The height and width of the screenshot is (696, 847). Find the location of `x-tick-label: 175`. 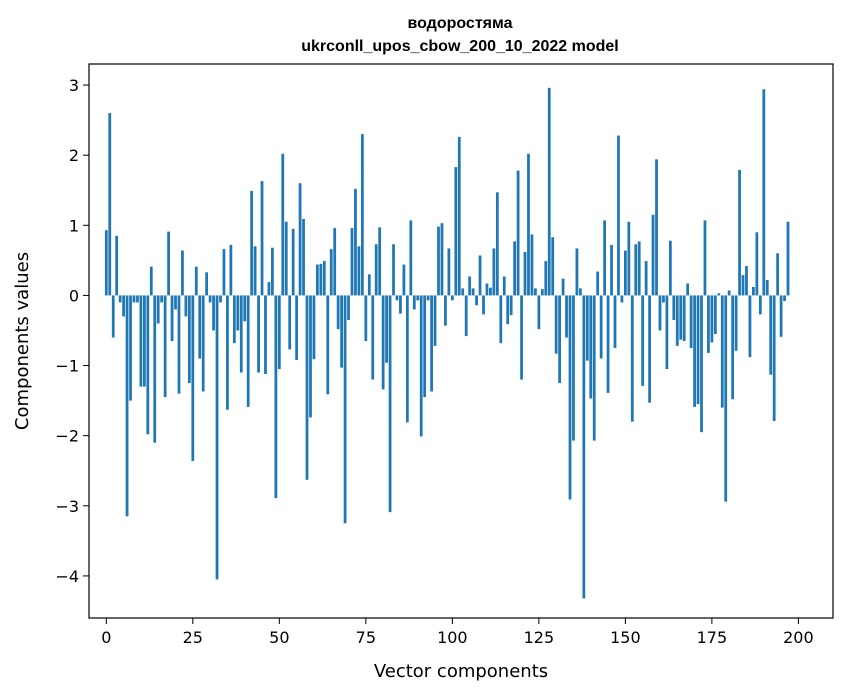

x-tick-label: 175 is located at coordinates (712, 637).